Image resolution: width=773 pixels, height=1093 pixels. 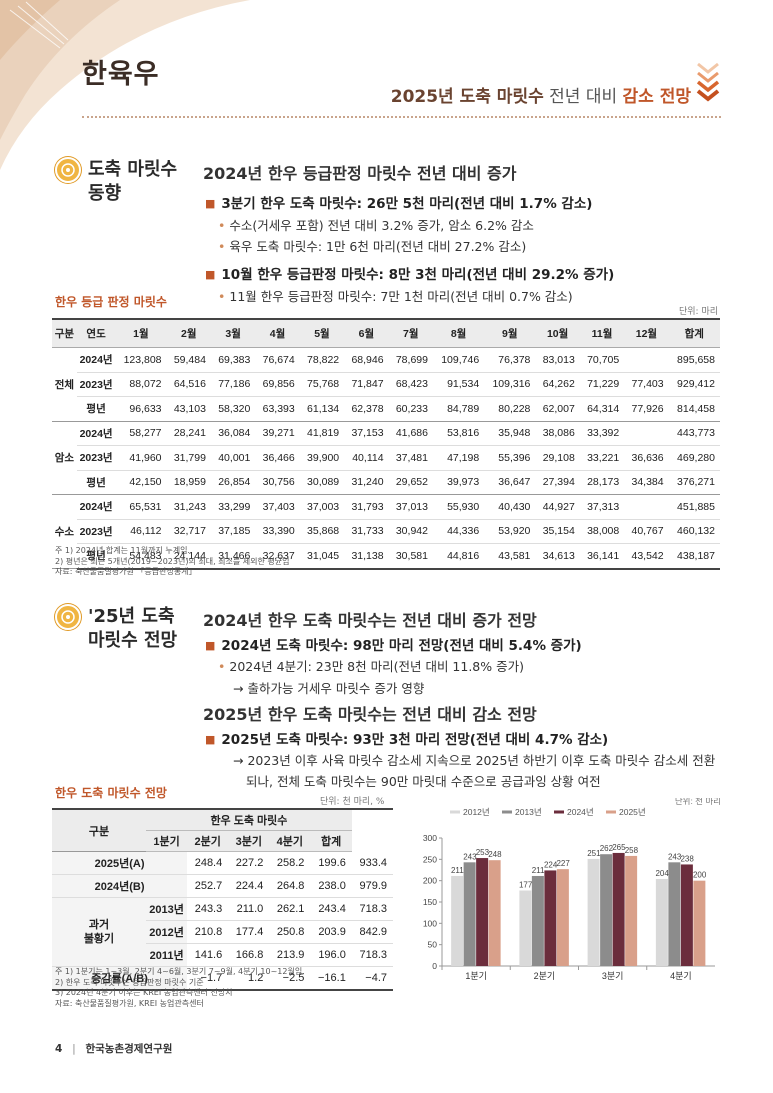 I want to click on table-cell: −4.7, so click(x=372, y=978).